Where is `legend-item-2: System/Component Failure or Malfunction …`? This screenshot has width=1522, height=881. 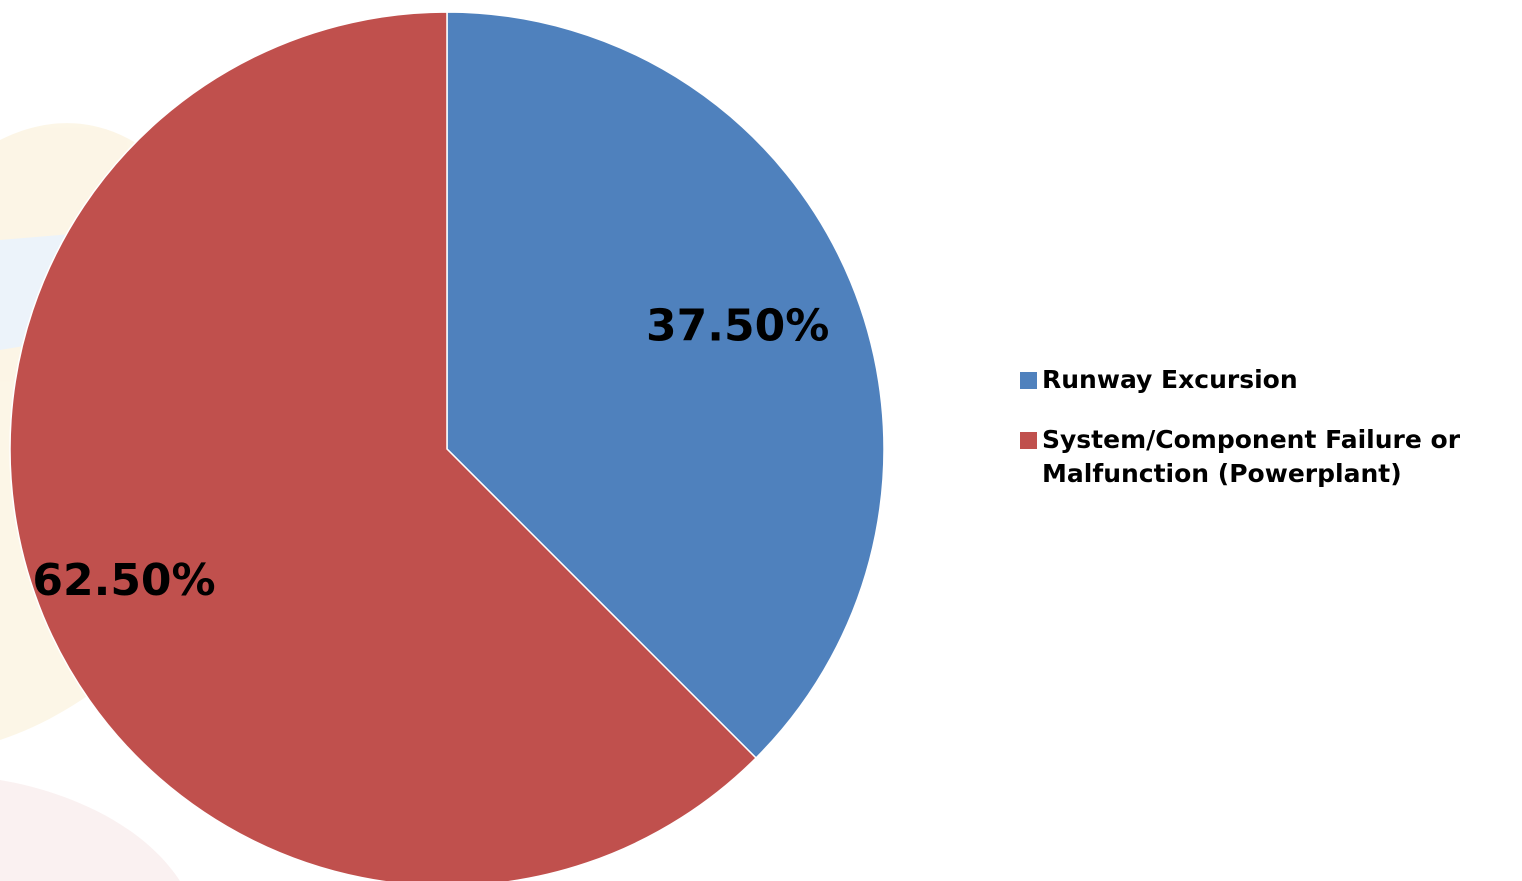
legend-item-2: System/Component Failure or Malfunction … is located at coordinates (1267, 457).